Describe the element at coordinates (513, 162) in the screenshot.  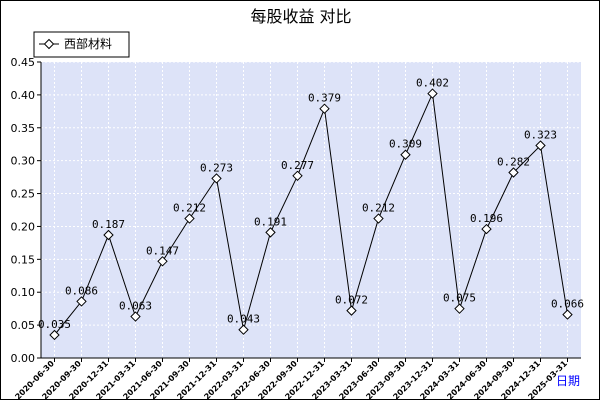
I see `data-label: 0.282` at that location.